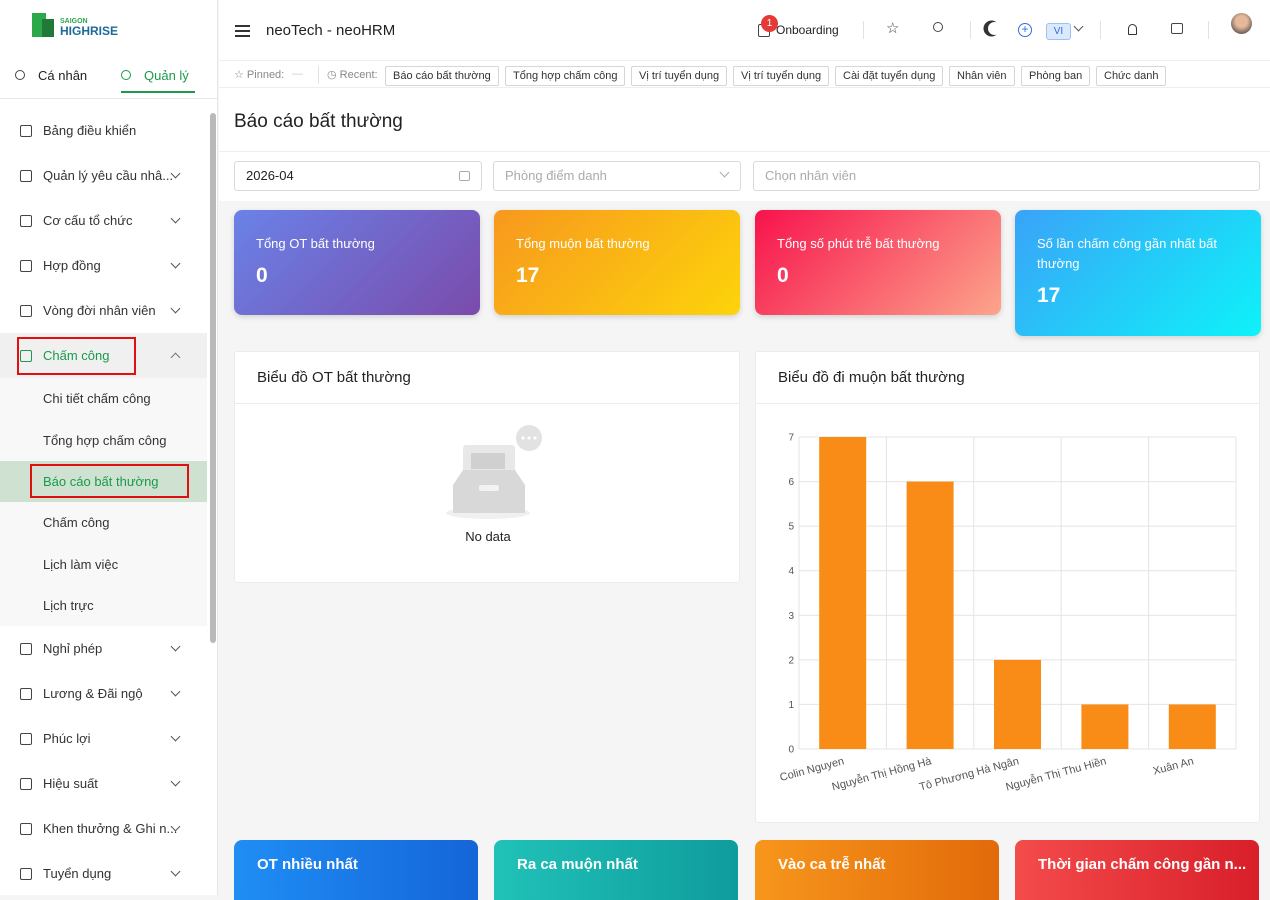 The image size is (1270, 900). I want to click on recent-chip: Chức danh, so click(1131, 76).